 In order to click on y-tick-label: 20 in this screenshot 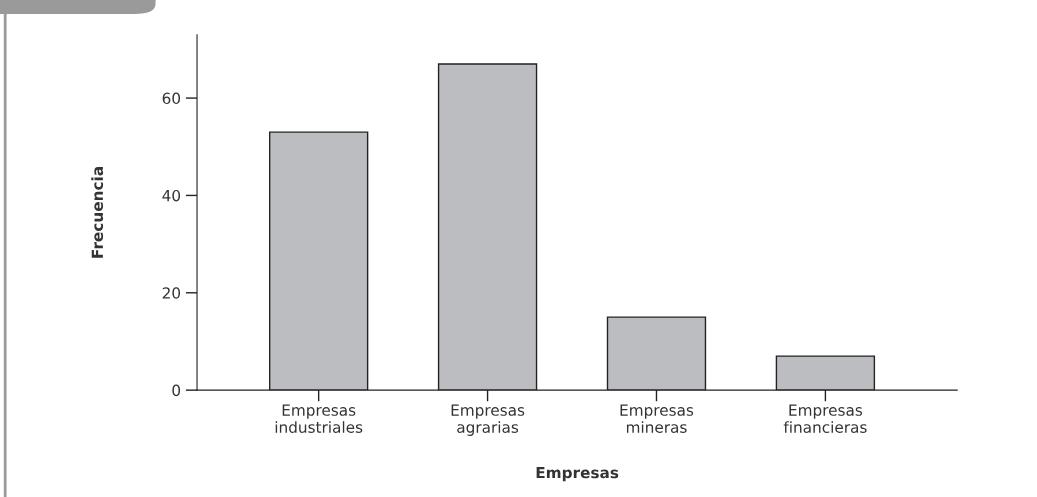, I will do `click(171, 293)`.